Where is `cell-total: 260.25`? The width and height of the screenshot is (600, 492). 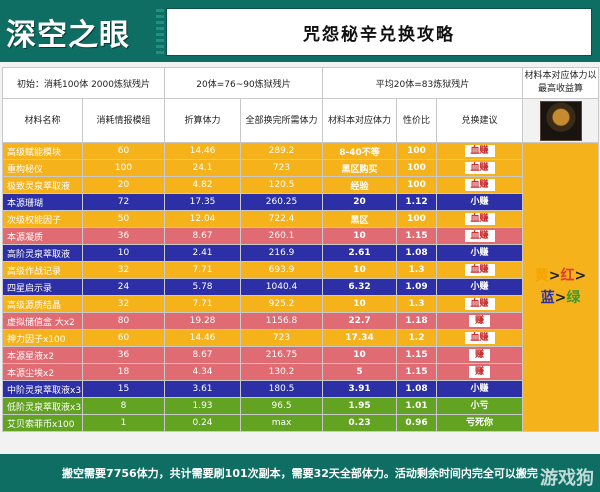 cell-total: 260.25 is located at coordinates (282, 202).